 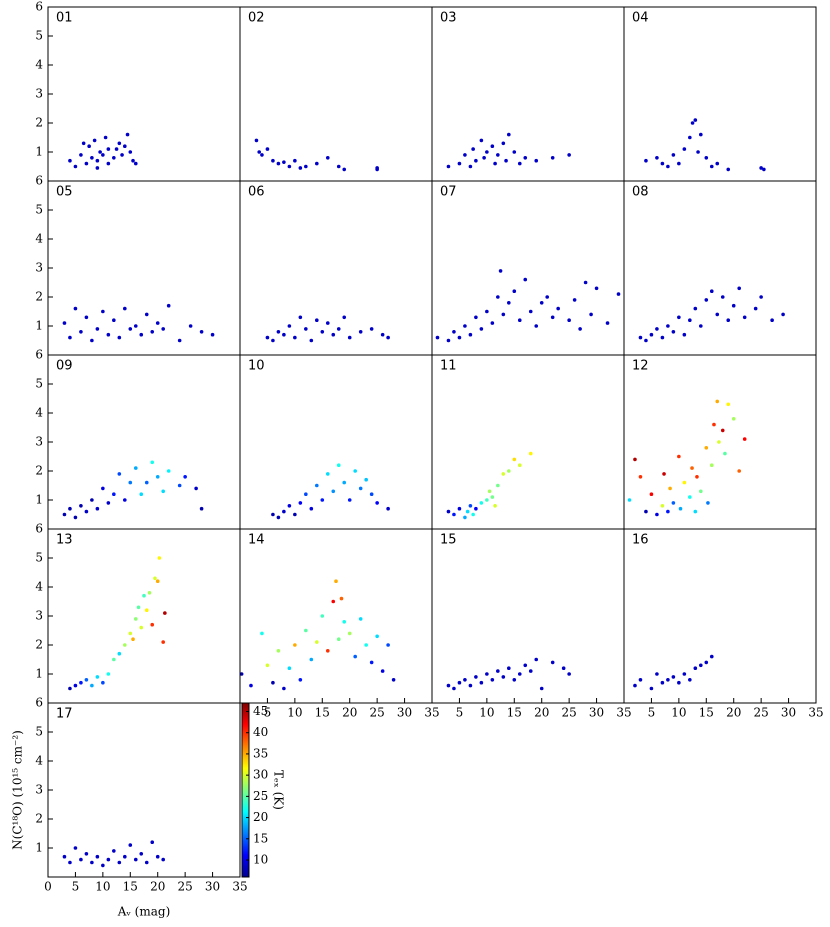 What do you see at coordinates (448, 192) in the screenshot?
I see `panel-title: 07` at bounding box center [448, 192].